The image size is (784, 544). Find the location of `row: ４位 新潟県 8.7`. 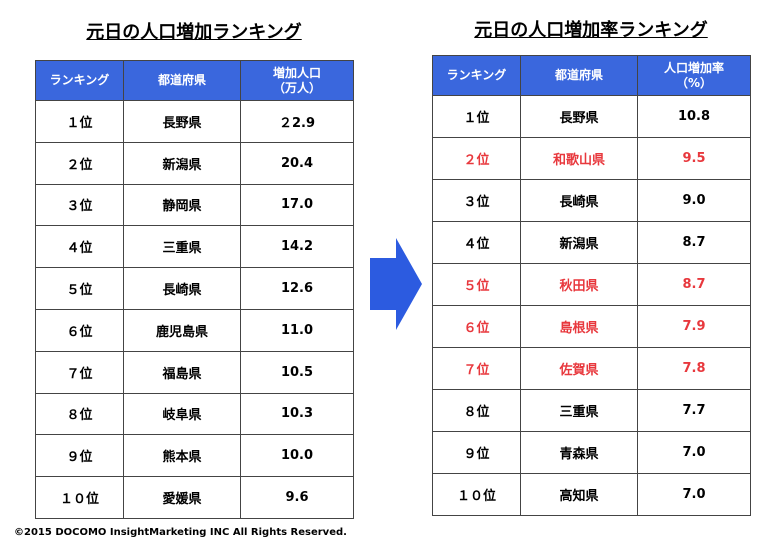

row: ４位 新潟県 8.7 is located at coordinates (591, 242).